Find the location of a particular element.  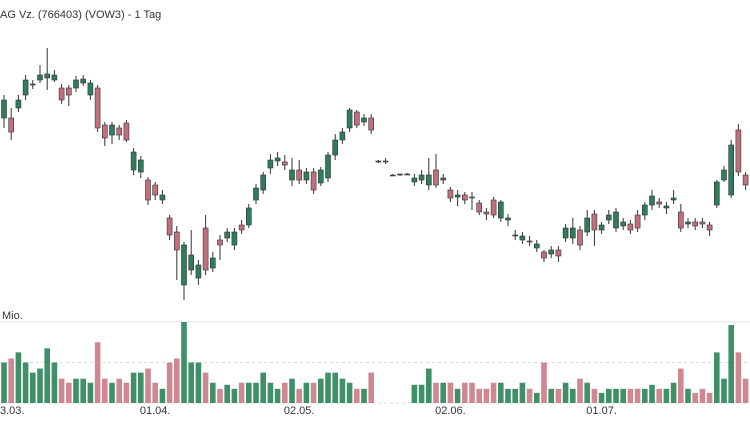

volume-label: Mio. is located at coordinates (12, 316).